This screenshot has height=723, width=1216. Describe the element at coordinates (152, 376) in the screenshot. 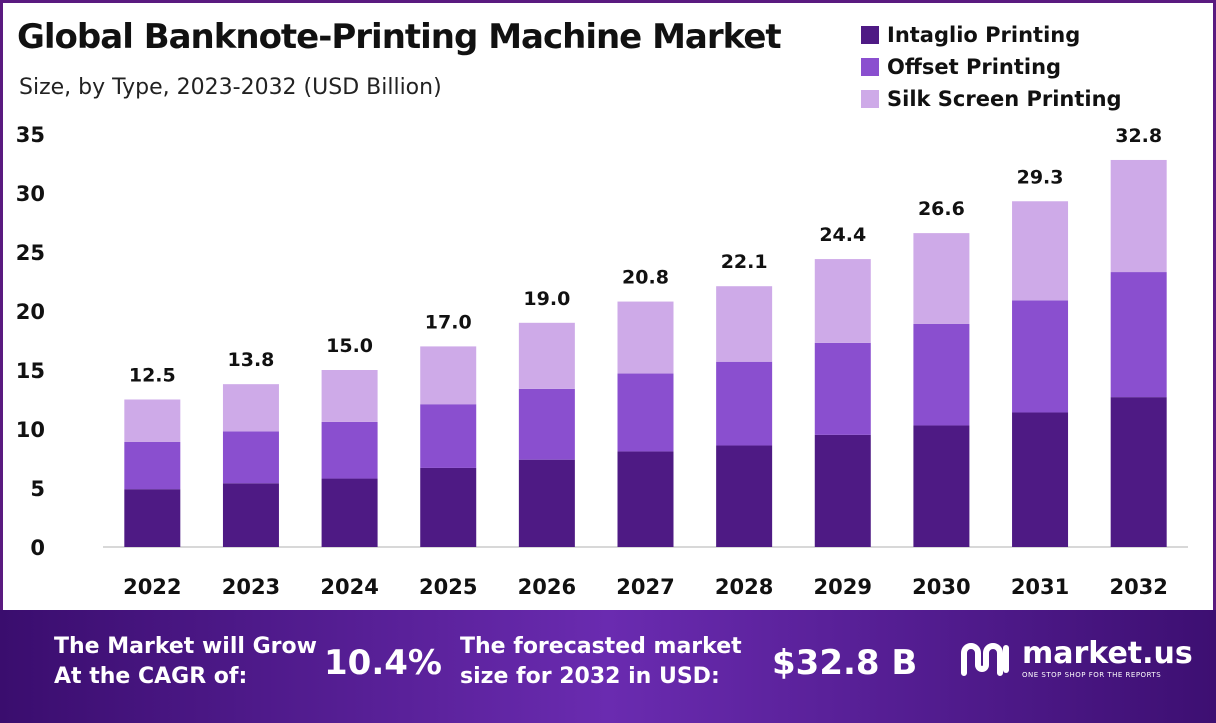

I see `bar-total-label: 12.5` at that location.